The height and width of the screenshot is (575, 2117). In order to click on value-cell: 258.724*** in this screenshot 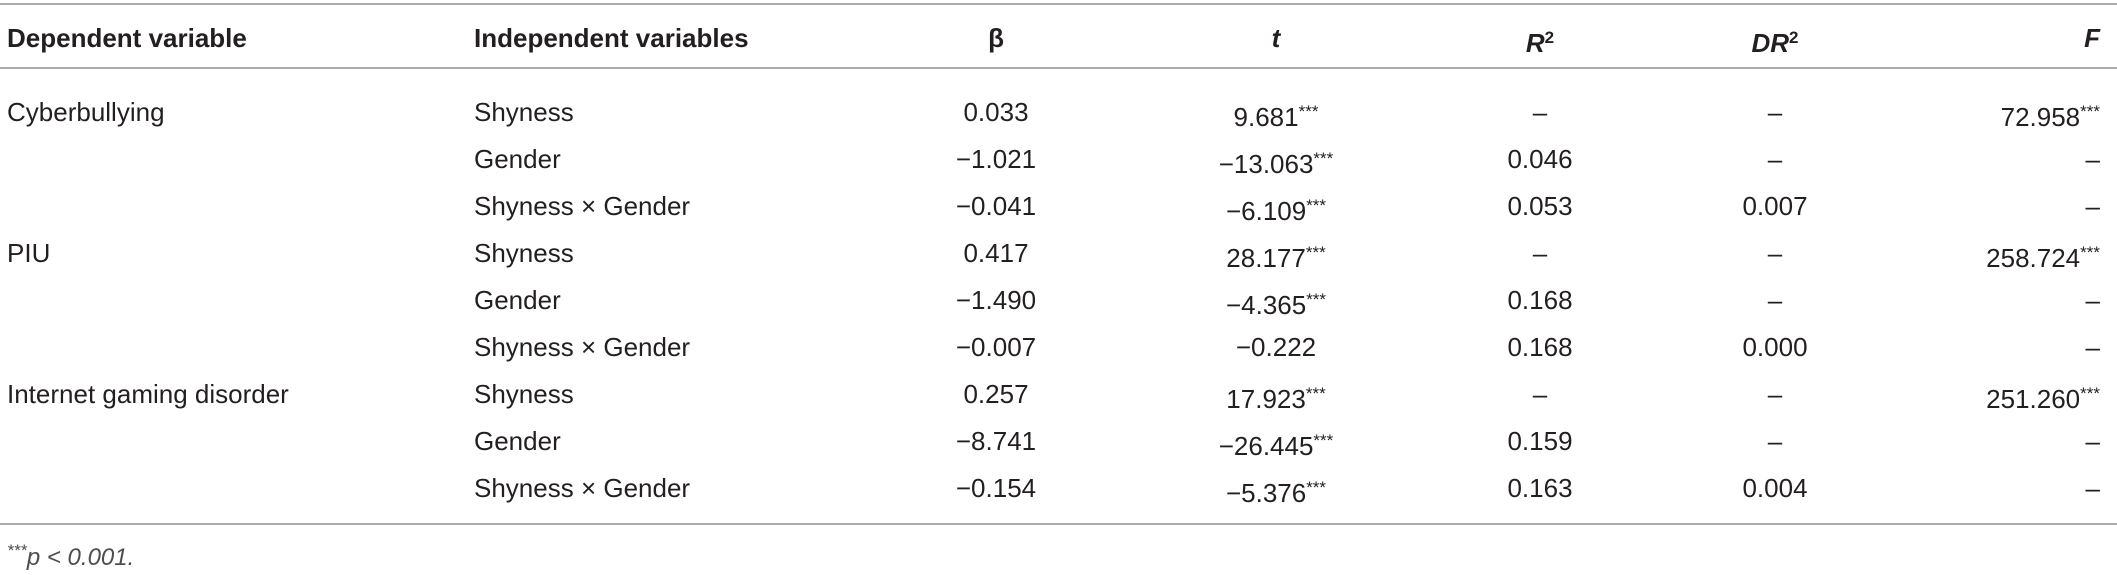, I will do `click(2043, 254)`.